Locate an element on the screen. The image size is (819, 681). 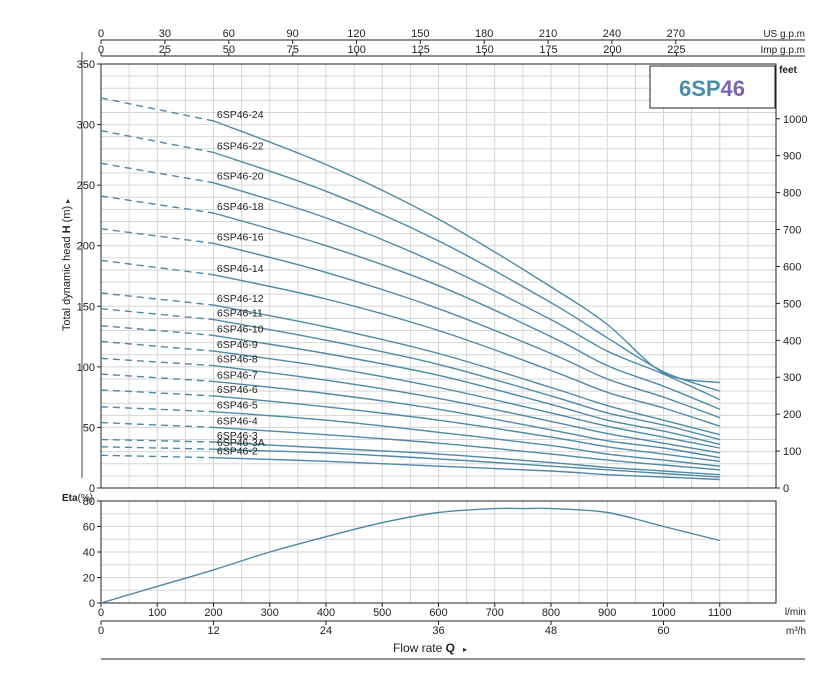
model-badge: 6SP46 is located at coordinates (712, 88).